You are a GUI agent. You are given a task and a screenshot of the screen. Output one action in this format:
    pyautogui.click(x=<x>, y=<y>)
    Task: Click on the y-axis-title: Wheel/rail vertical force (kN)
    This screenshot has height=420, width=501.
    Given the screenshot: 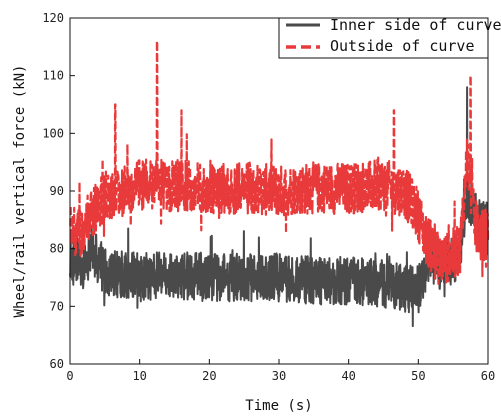 What is the action you would take?
    pyautogui.click(x=20, y=191)
    